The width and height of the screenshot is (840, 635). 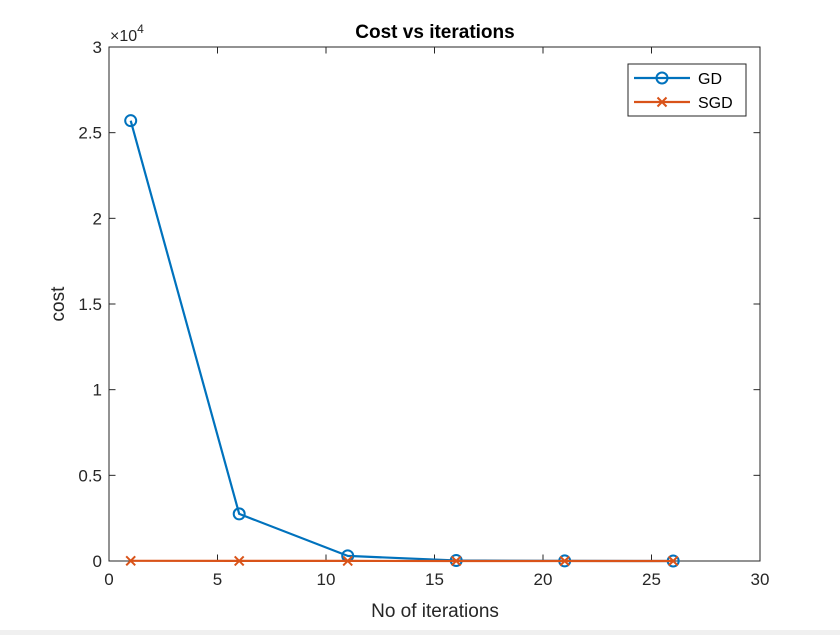 I want to click on y-tick-label: 1, so click(x=97, y=390).